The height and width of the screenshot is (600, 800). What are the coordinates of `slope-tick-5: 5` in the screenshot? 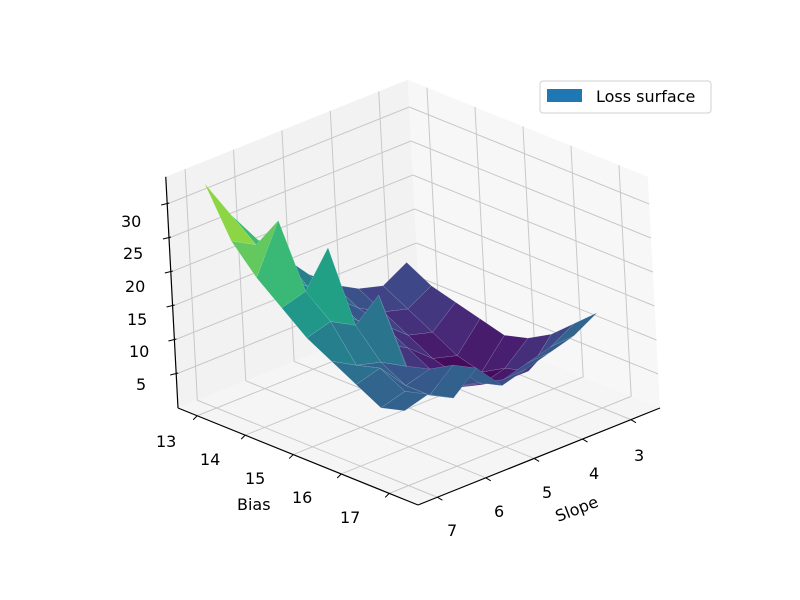 It's located at (547, 492).